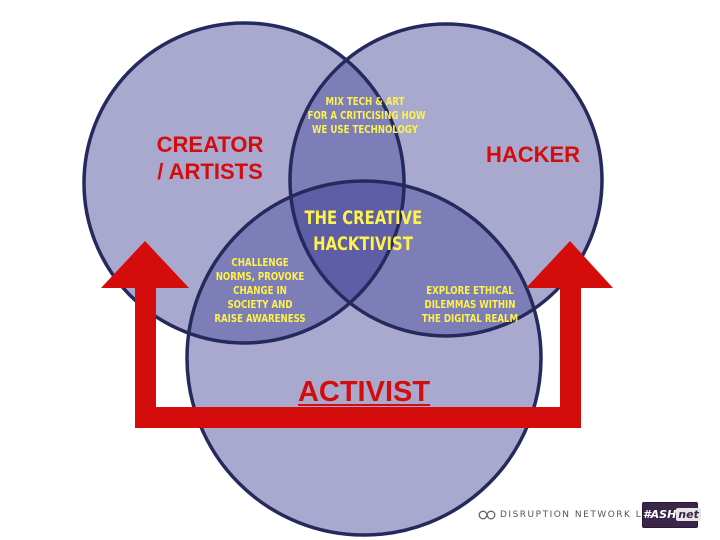 The height and width of the screenshot is (540, 720). Describe the element at coordinates (487, 515) in the screenshot. I see `link-icon` at that location.